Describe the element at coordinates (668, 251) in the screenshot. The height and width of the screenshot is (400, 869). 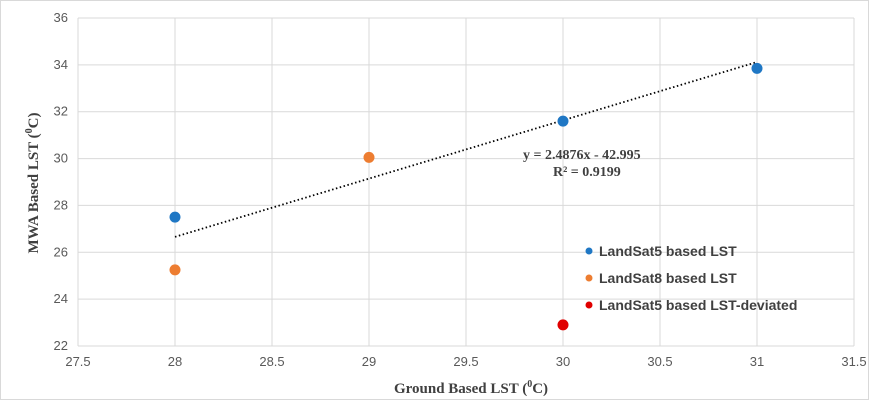
I see `legend-label: LandSat5 based LST` at that location.